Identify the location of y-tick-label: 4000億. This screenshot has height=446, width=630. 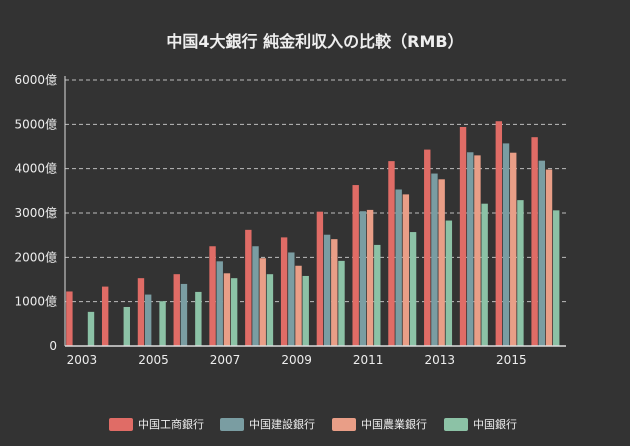
(35, 169).